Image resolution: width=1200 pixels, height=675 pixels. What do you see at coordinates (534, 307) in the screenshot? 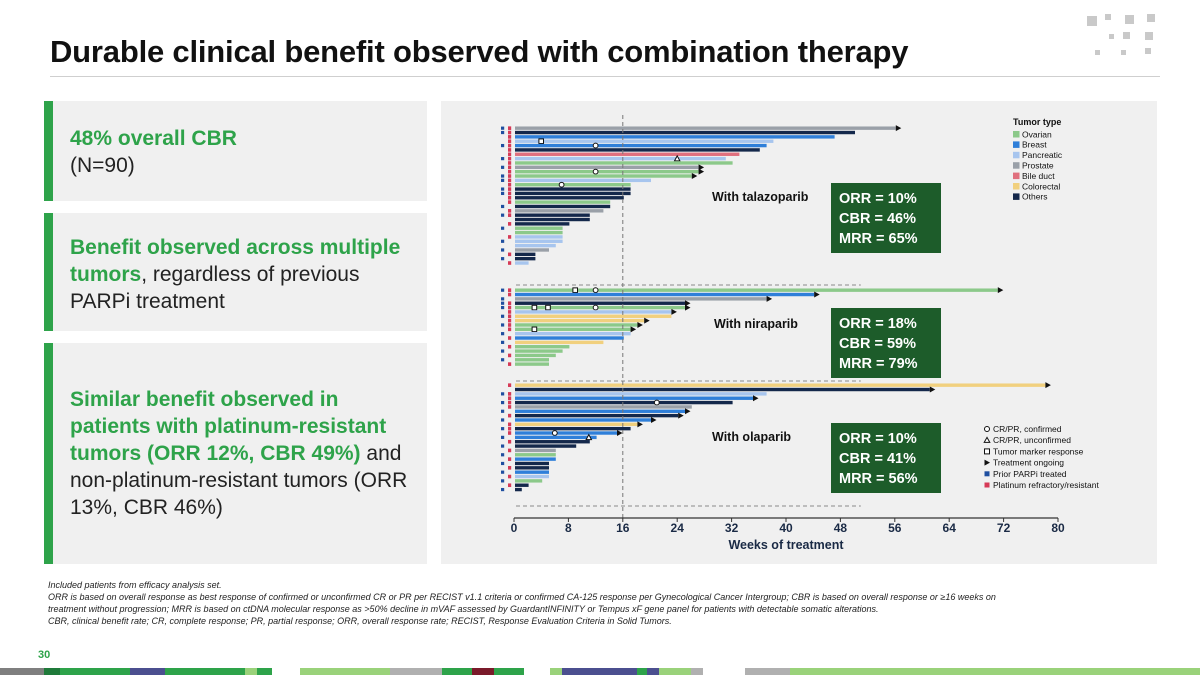
I see `tumor-marker-square` at bounding box center [534, 307].